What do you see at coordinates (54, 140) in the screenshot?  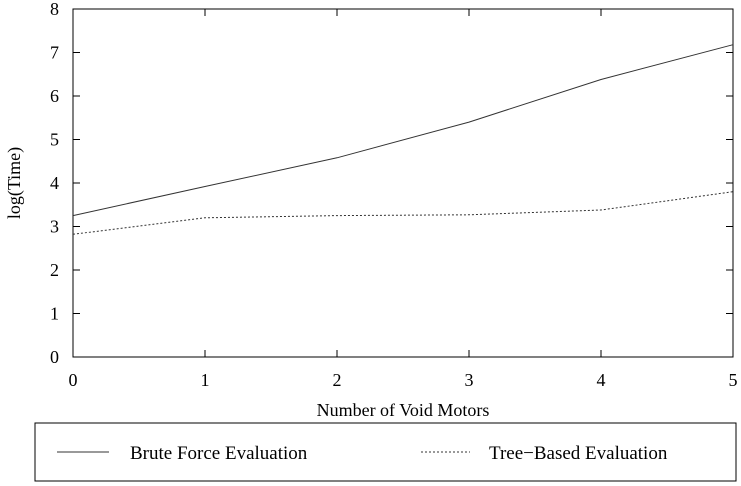 I see `y-tick-label: 5` at bounding box center [54, 140].